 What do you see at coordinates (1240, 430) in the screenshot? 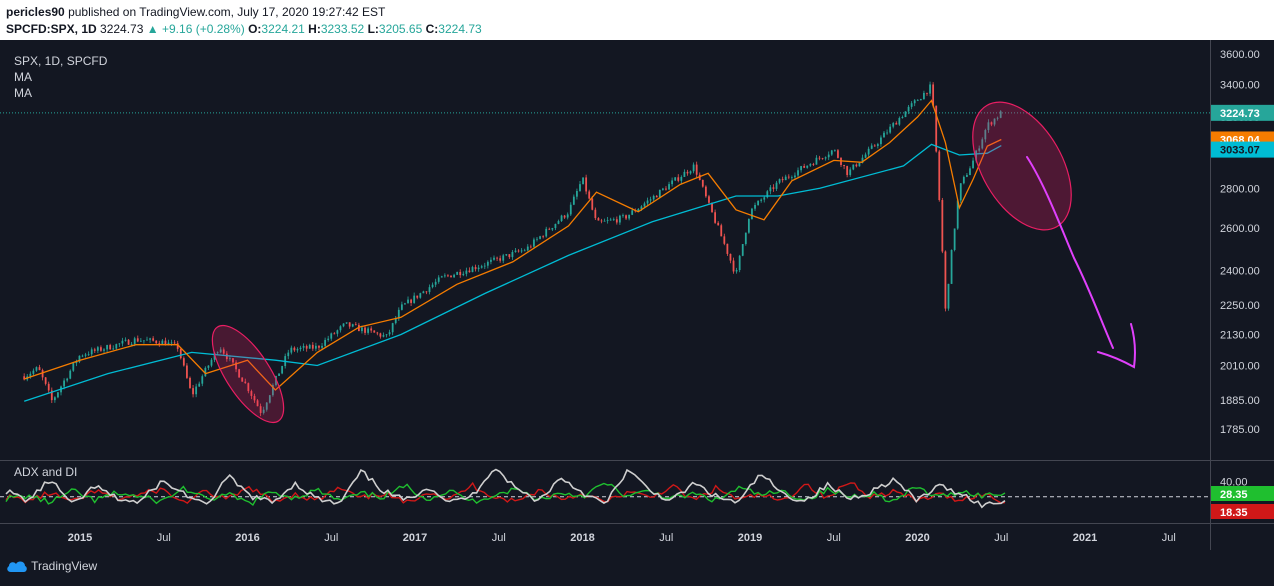
I see `y-tick-label: 1785.00` at bounding box center [1240, 430].